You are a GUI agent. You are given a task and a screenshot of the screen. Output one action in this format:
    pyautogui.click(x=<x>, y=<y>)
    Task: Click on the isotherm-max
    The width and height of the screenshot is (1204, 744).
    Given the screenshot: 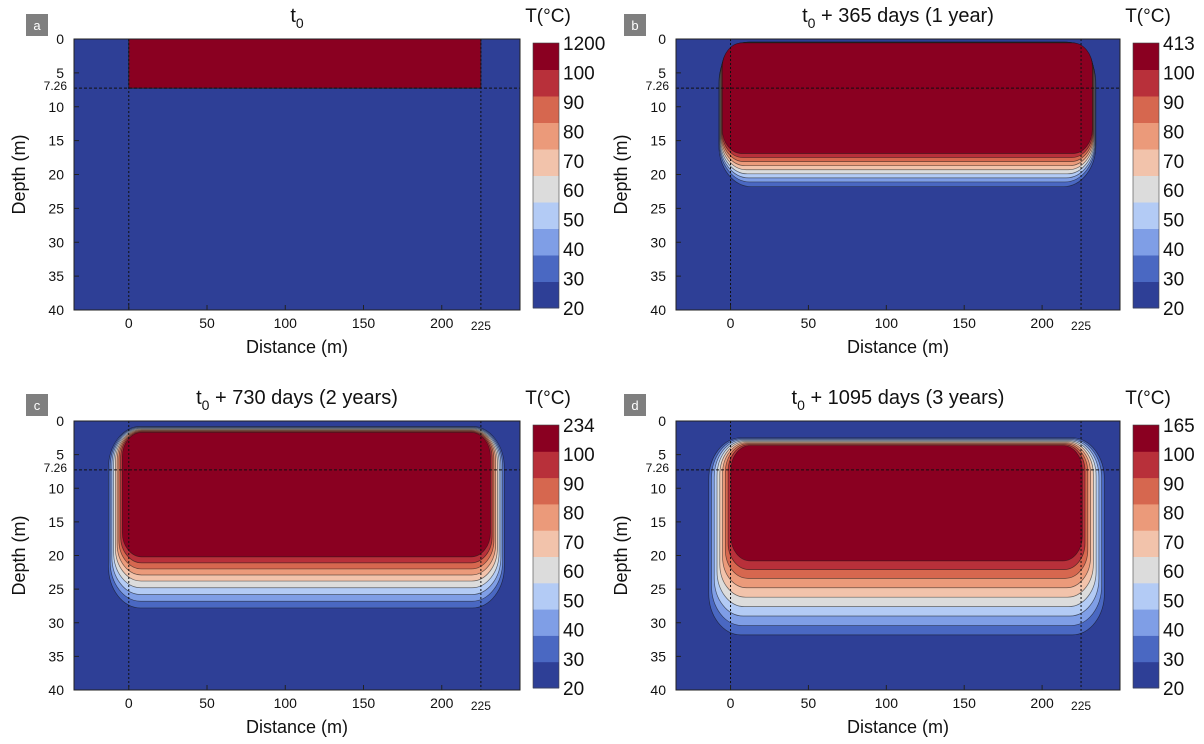 What is the action you would take?
    pyautogui.click(x=305, y=64)
    